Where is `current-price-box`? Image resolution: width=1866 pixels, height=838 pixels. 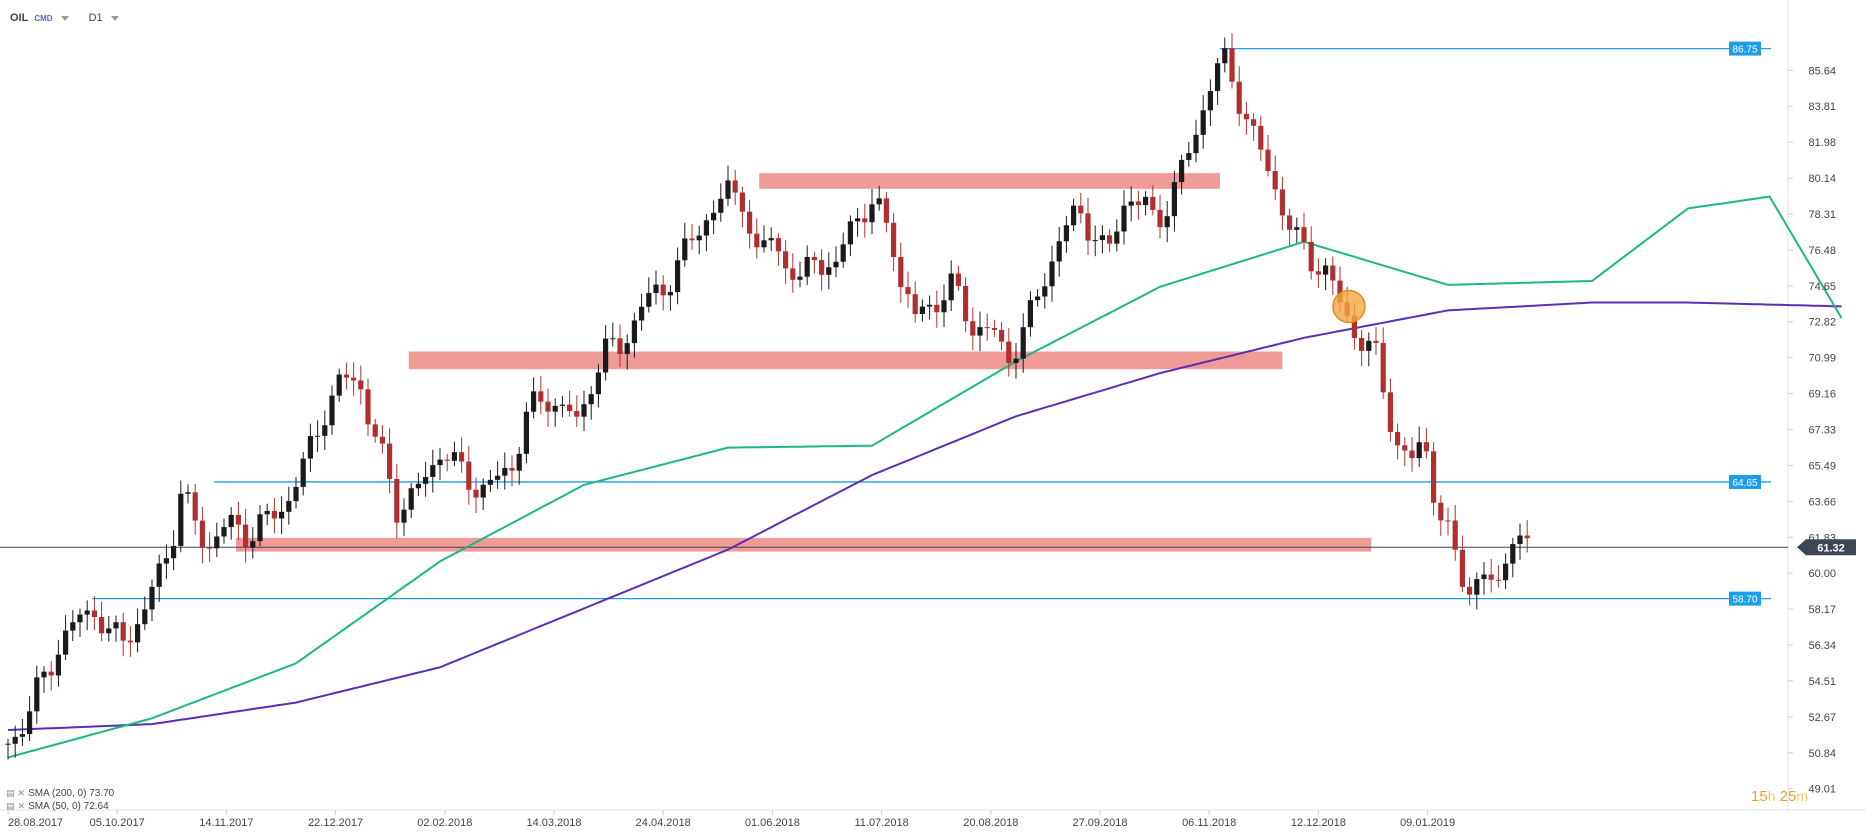
current-price-box is located at coordinates (1826, 547).